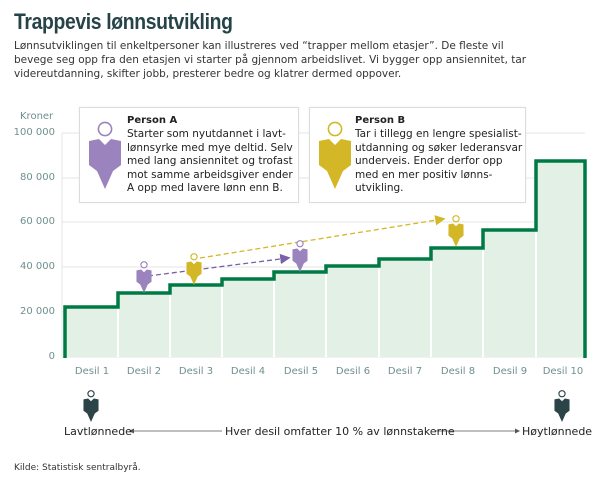  I want to click on page-title: Trappevis lønnsutvikling, so click(123, 21).